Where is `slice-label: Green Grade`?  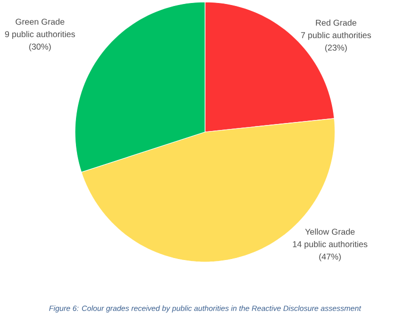 slice-label: Green Grade is located at coordinates (40, 21).